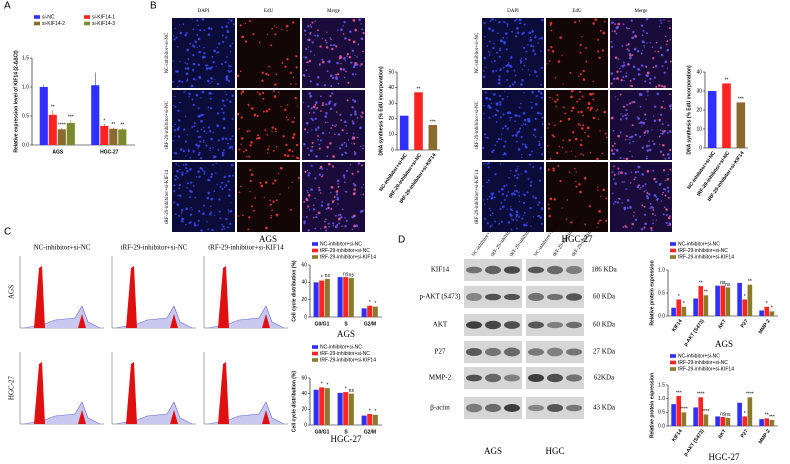 Image resolution: width=790 pixels, height=464 pixels. What do you see at coordinates (661, 270) in the screenshot?
I see `y-tick-label: 1.0` at bounding box center [661, 270].